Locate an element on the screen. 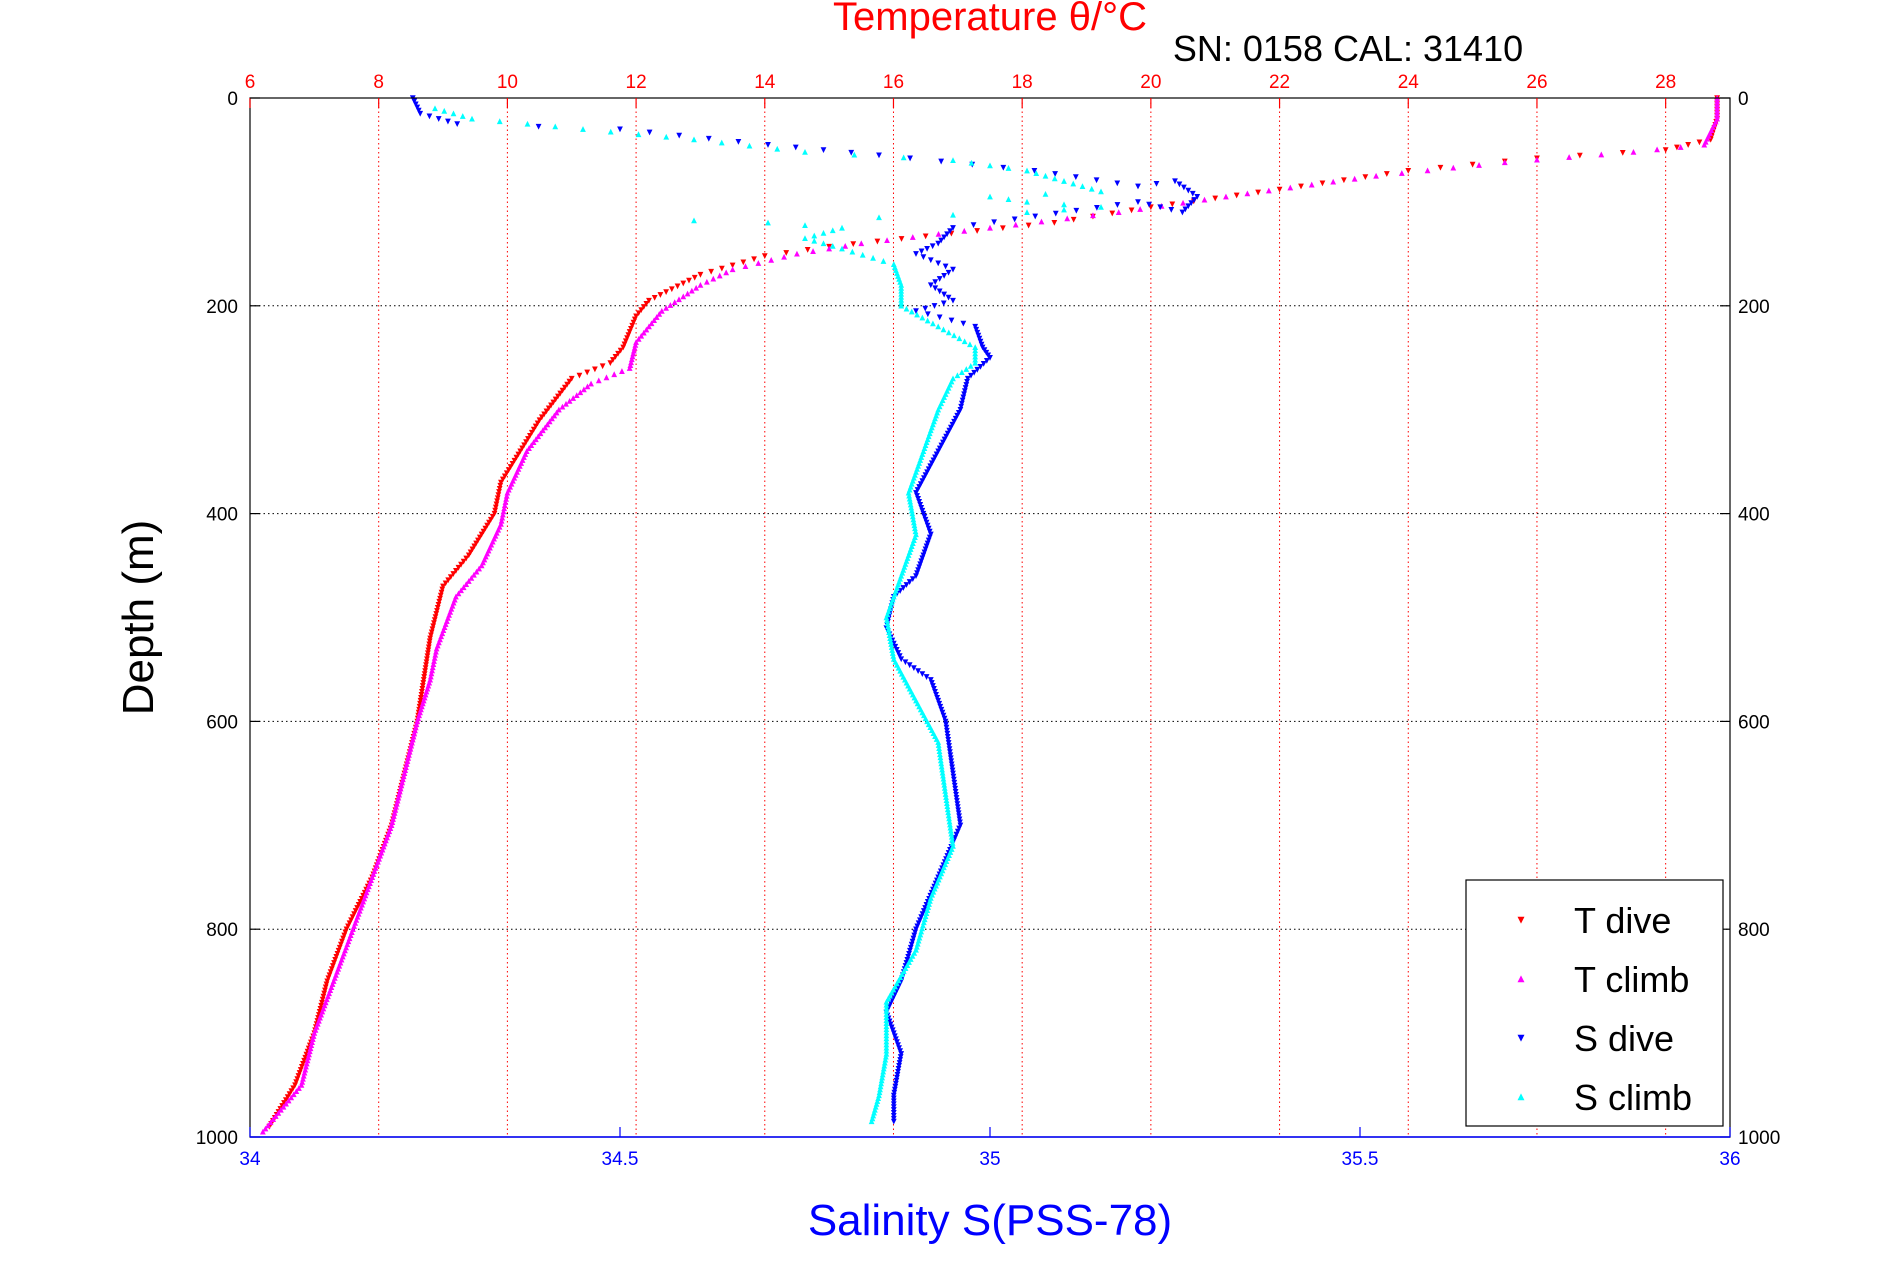  temperature-tick-label: 20 is located at coordinates (1150, 82).